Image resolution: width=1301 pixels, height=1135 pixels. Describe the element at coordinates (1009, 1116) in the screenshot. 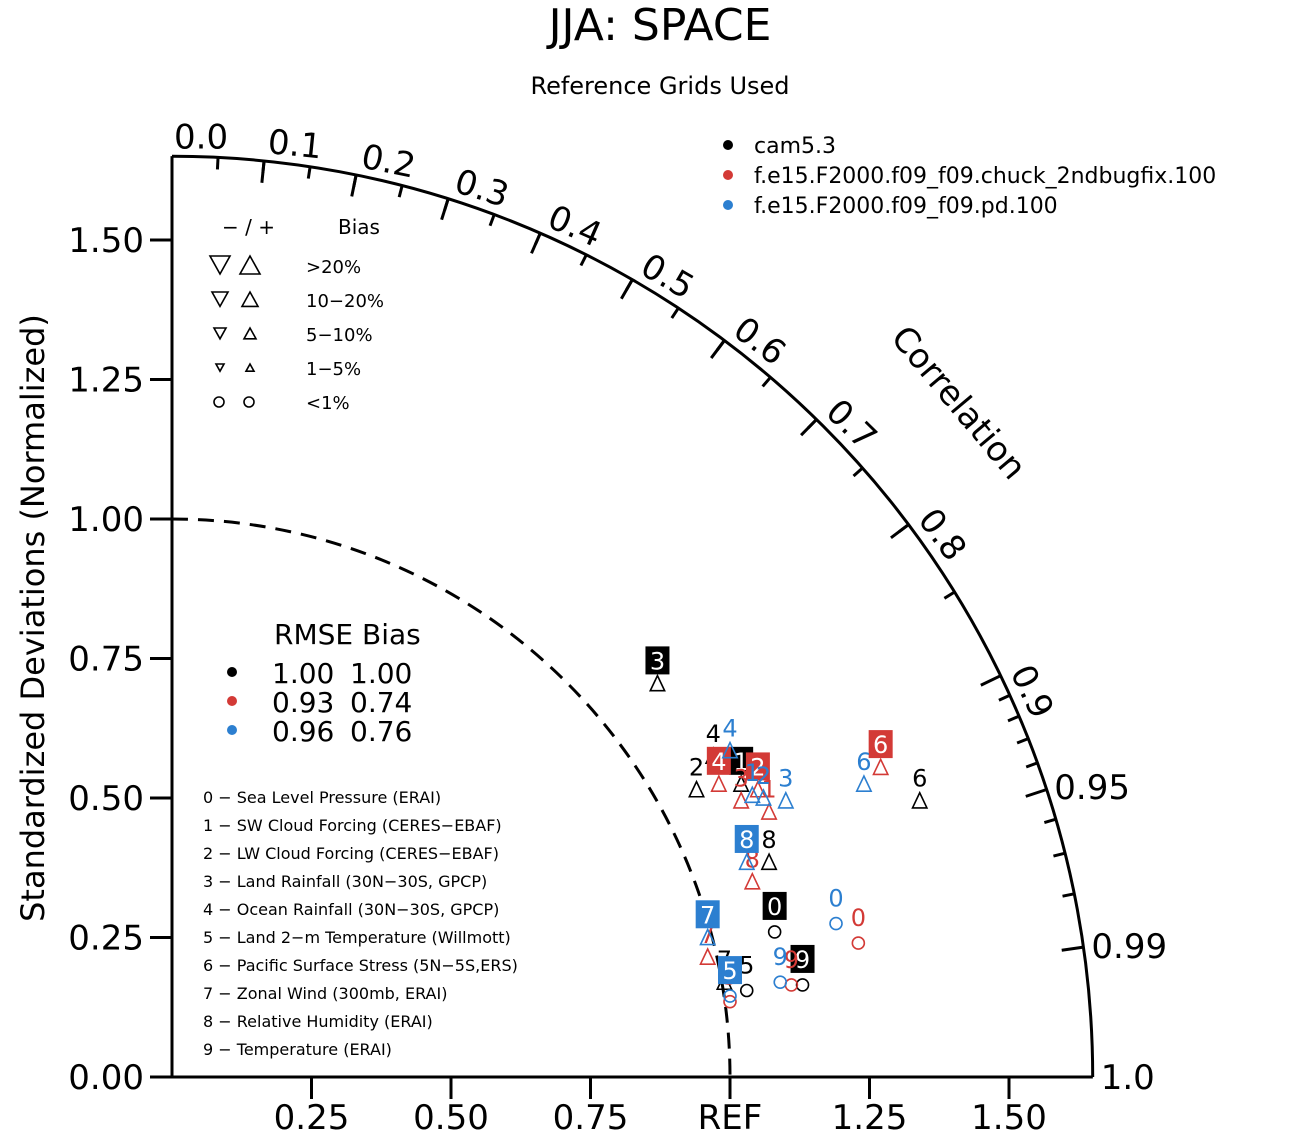

I see `x-tick-label: 1.50` at that location.